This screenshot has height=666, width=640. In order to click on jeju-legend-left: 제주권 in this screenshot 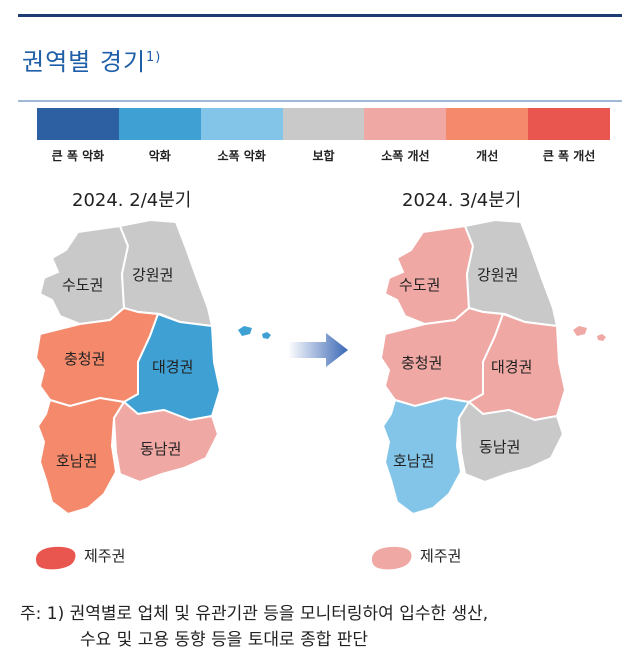, I will do `click(78, 559)`.